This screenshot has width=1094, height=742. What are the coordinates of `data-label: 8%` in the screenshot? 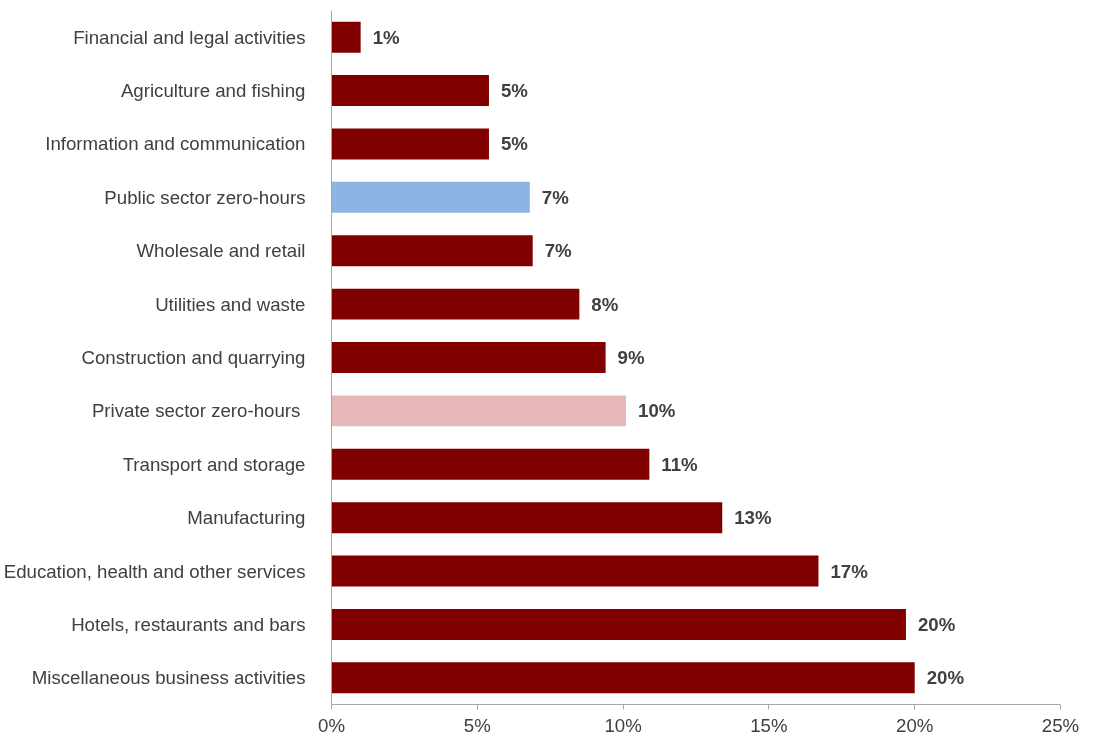 It's located at (605, 304).